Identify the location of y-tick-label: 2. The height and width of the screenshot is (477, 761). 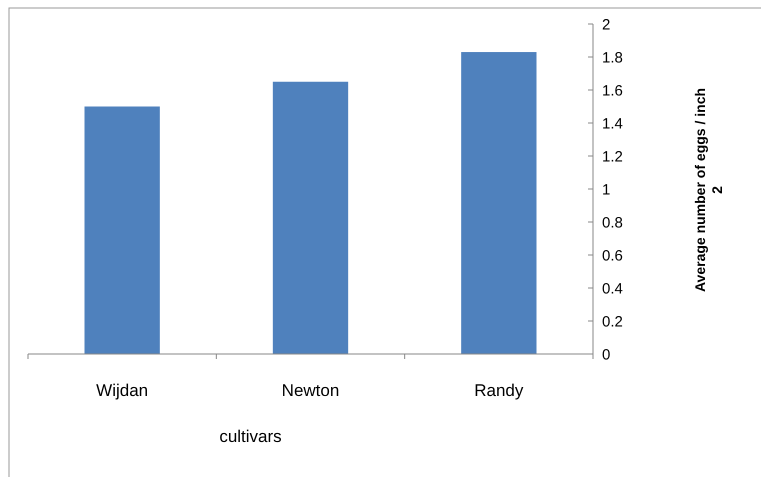
(606, 25).